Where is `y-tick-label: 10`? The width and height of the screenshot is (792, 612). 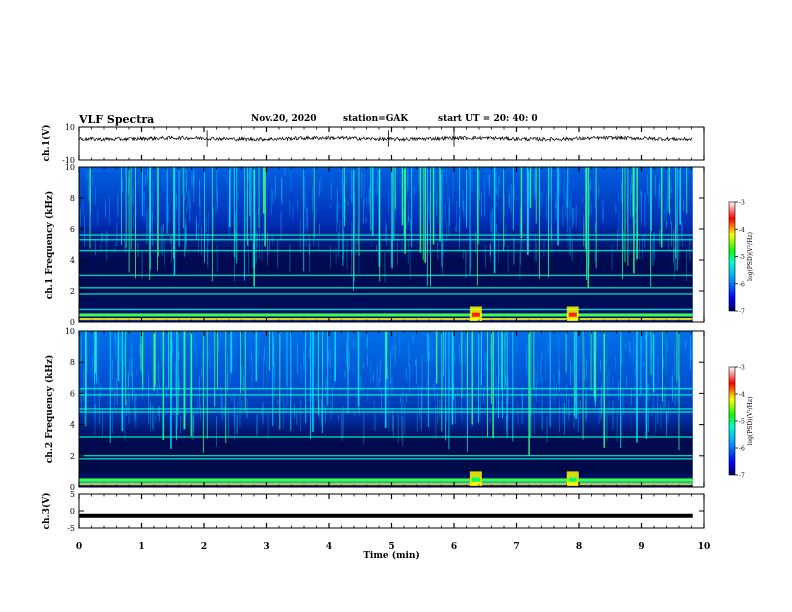
y-tick-label: 10 is located at coordinates (70, 167).